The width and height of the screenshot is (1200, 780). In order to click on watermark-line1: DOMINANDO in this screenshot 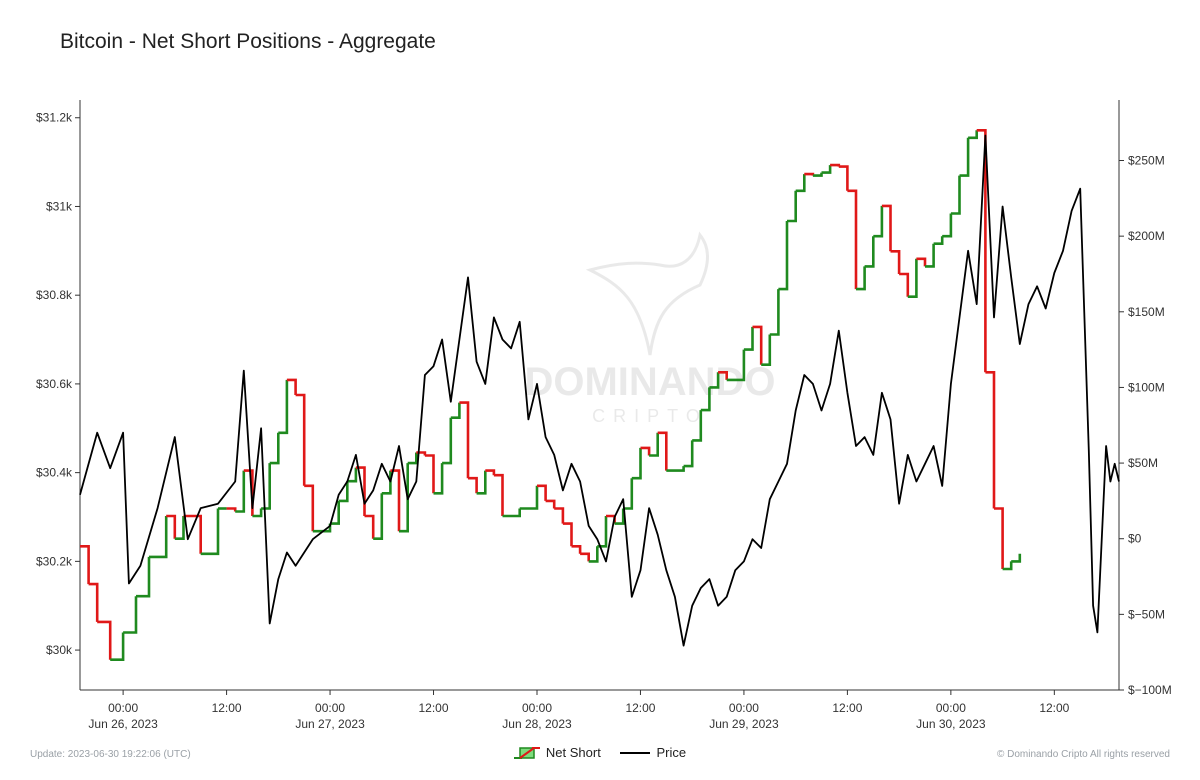, I will do `click(649, 382)`.